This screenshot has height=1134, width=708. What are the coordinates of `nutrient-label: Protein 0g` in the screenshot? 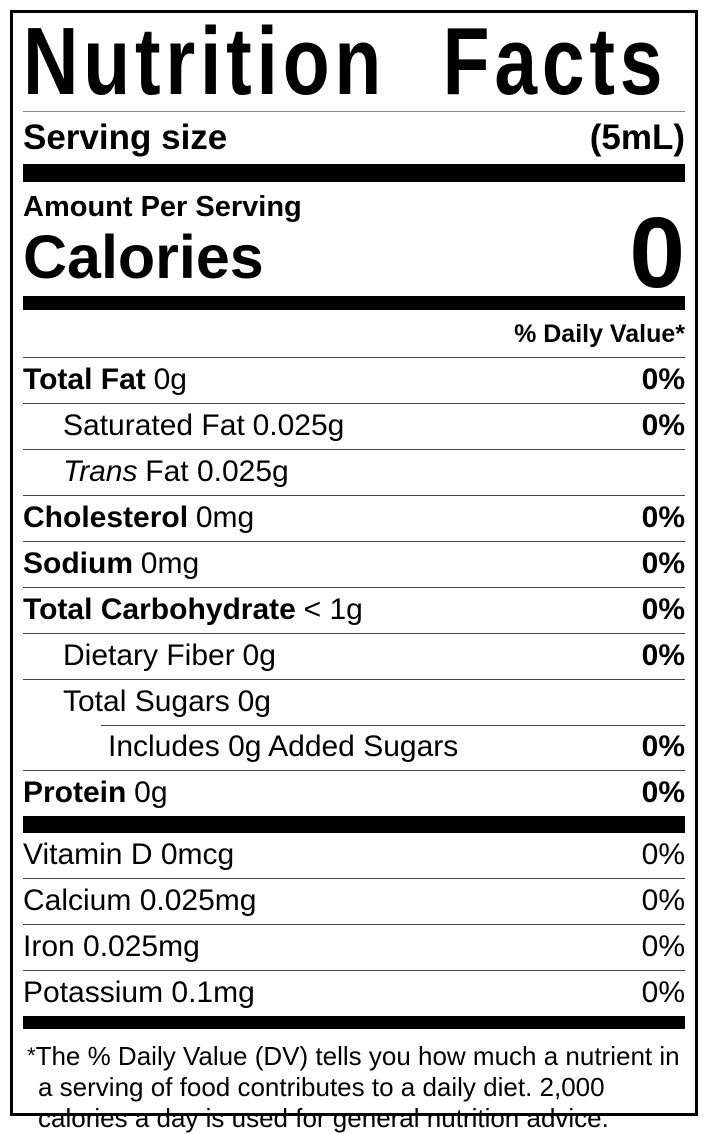 It's located at (95, 793).